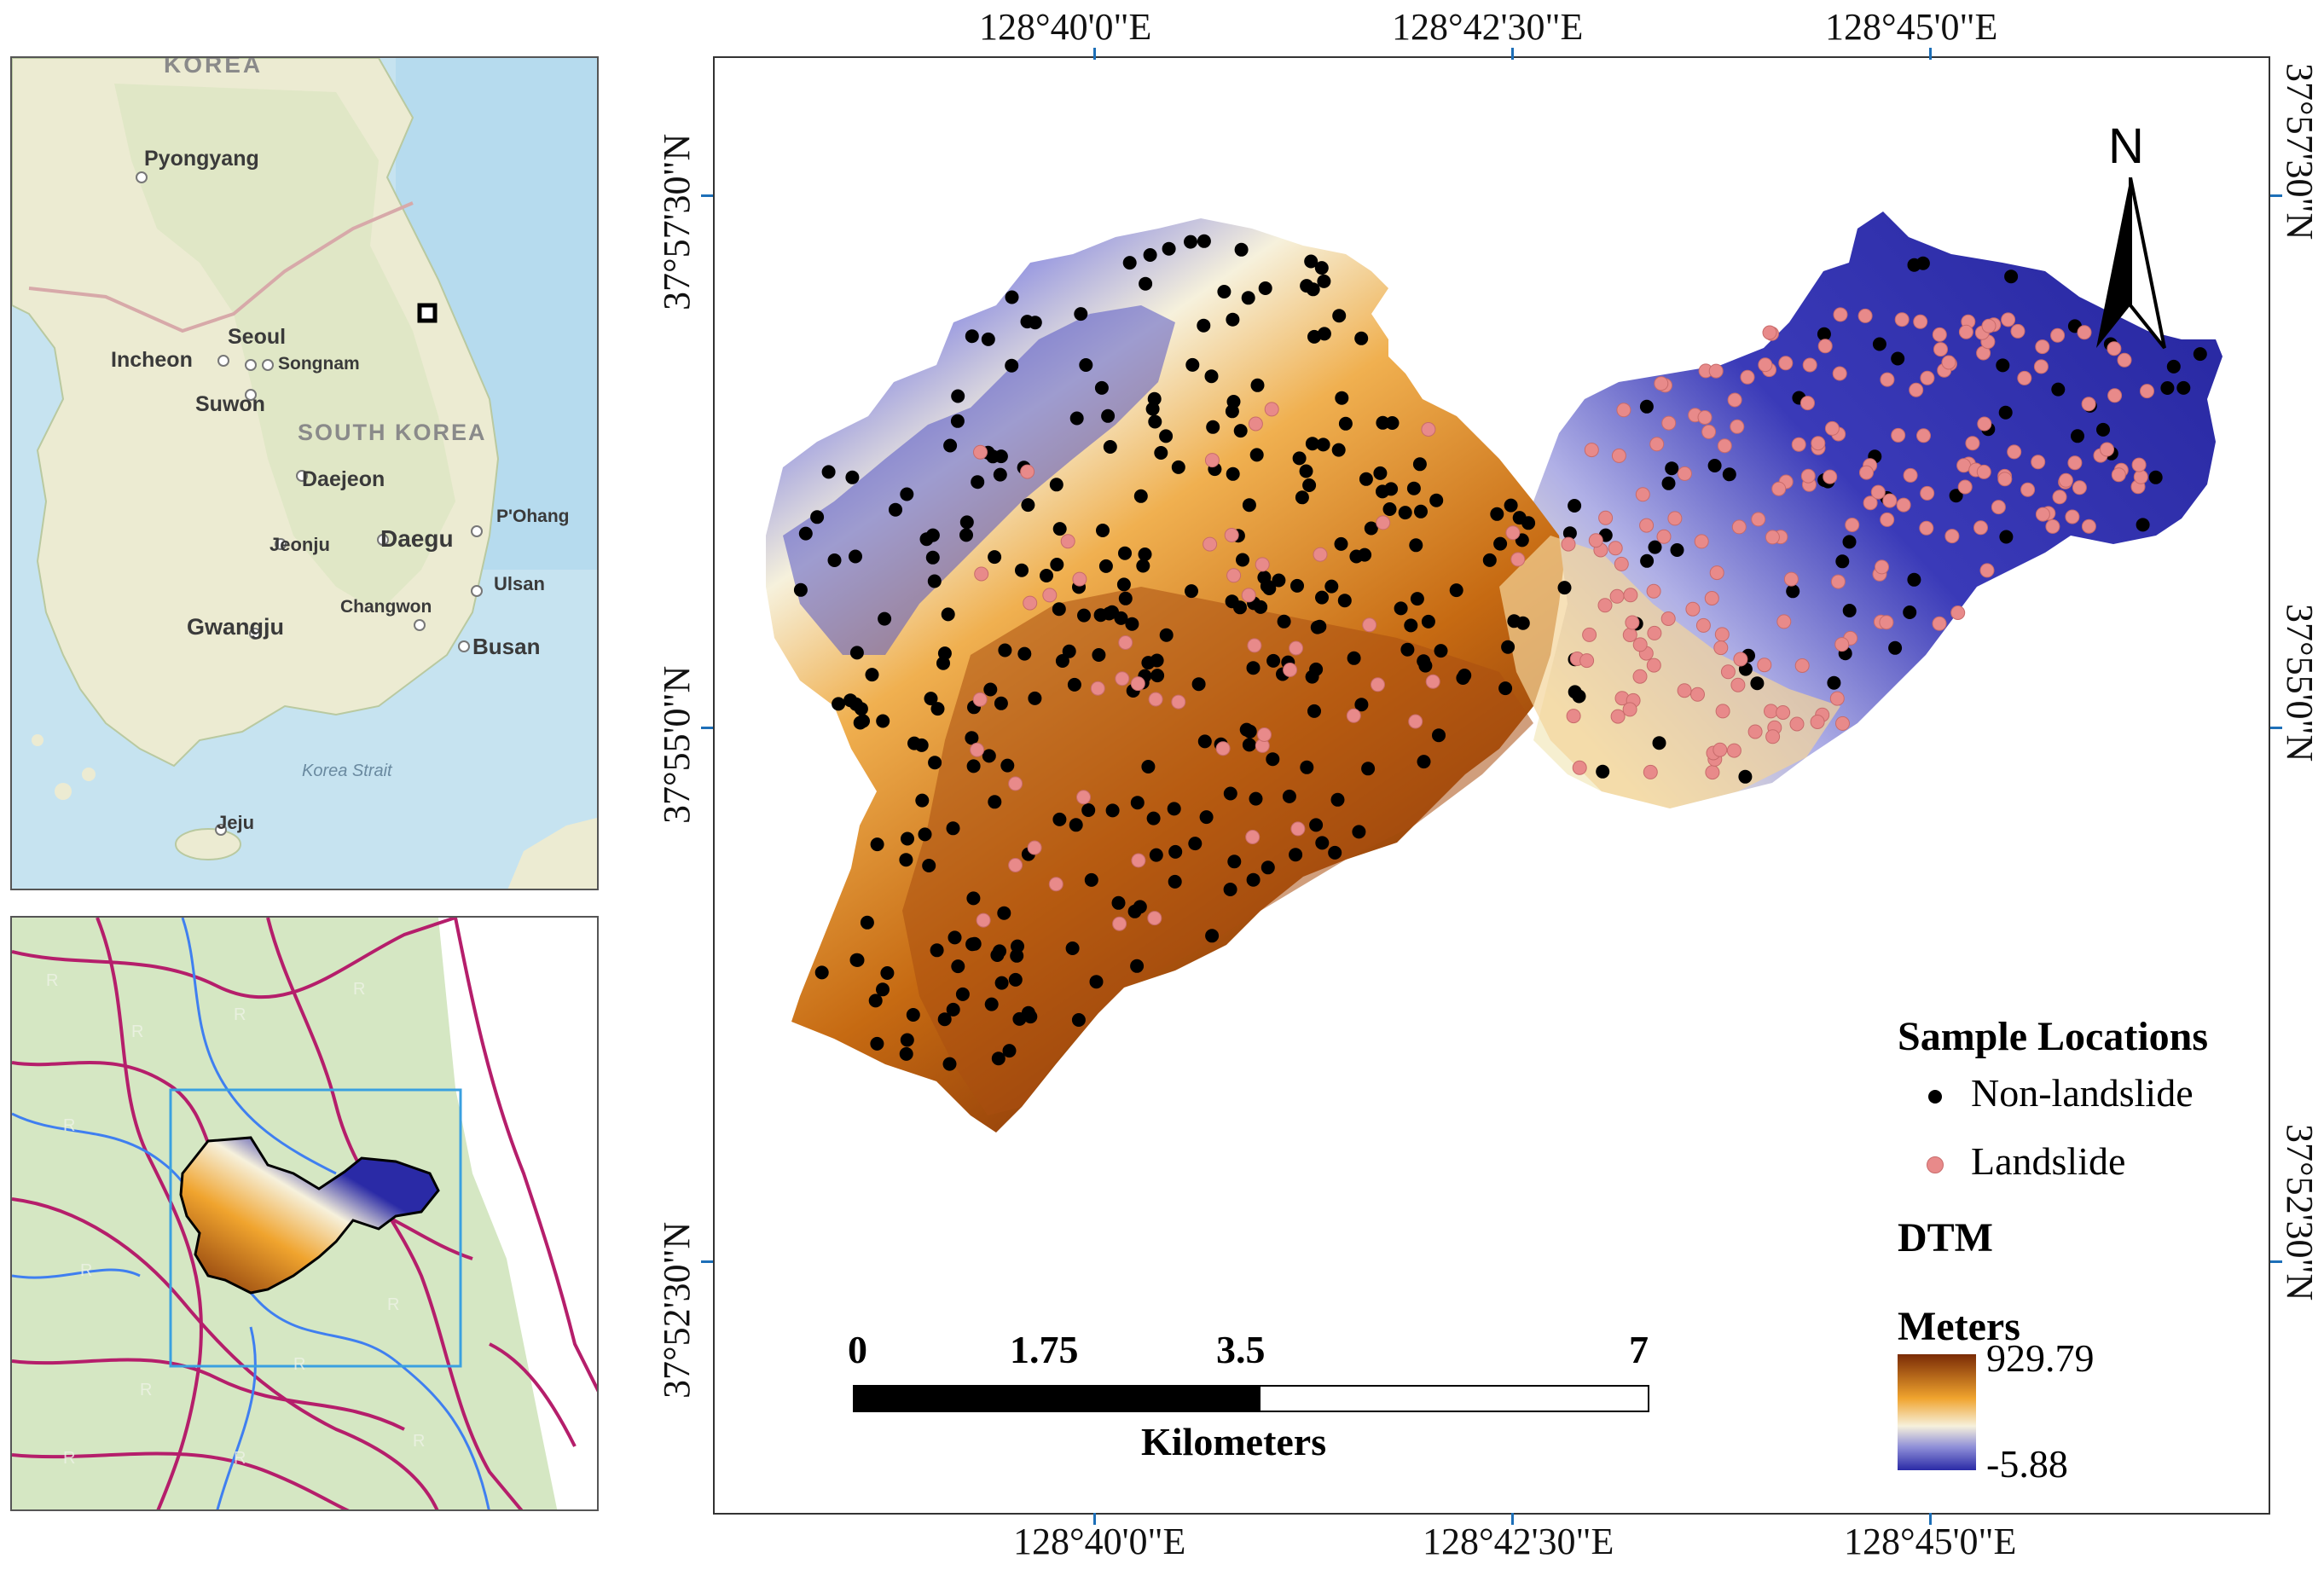  Describe the element at coordinates (417, 539) in the screenshot. I see `map-label-daegu: Daegu` at that location.